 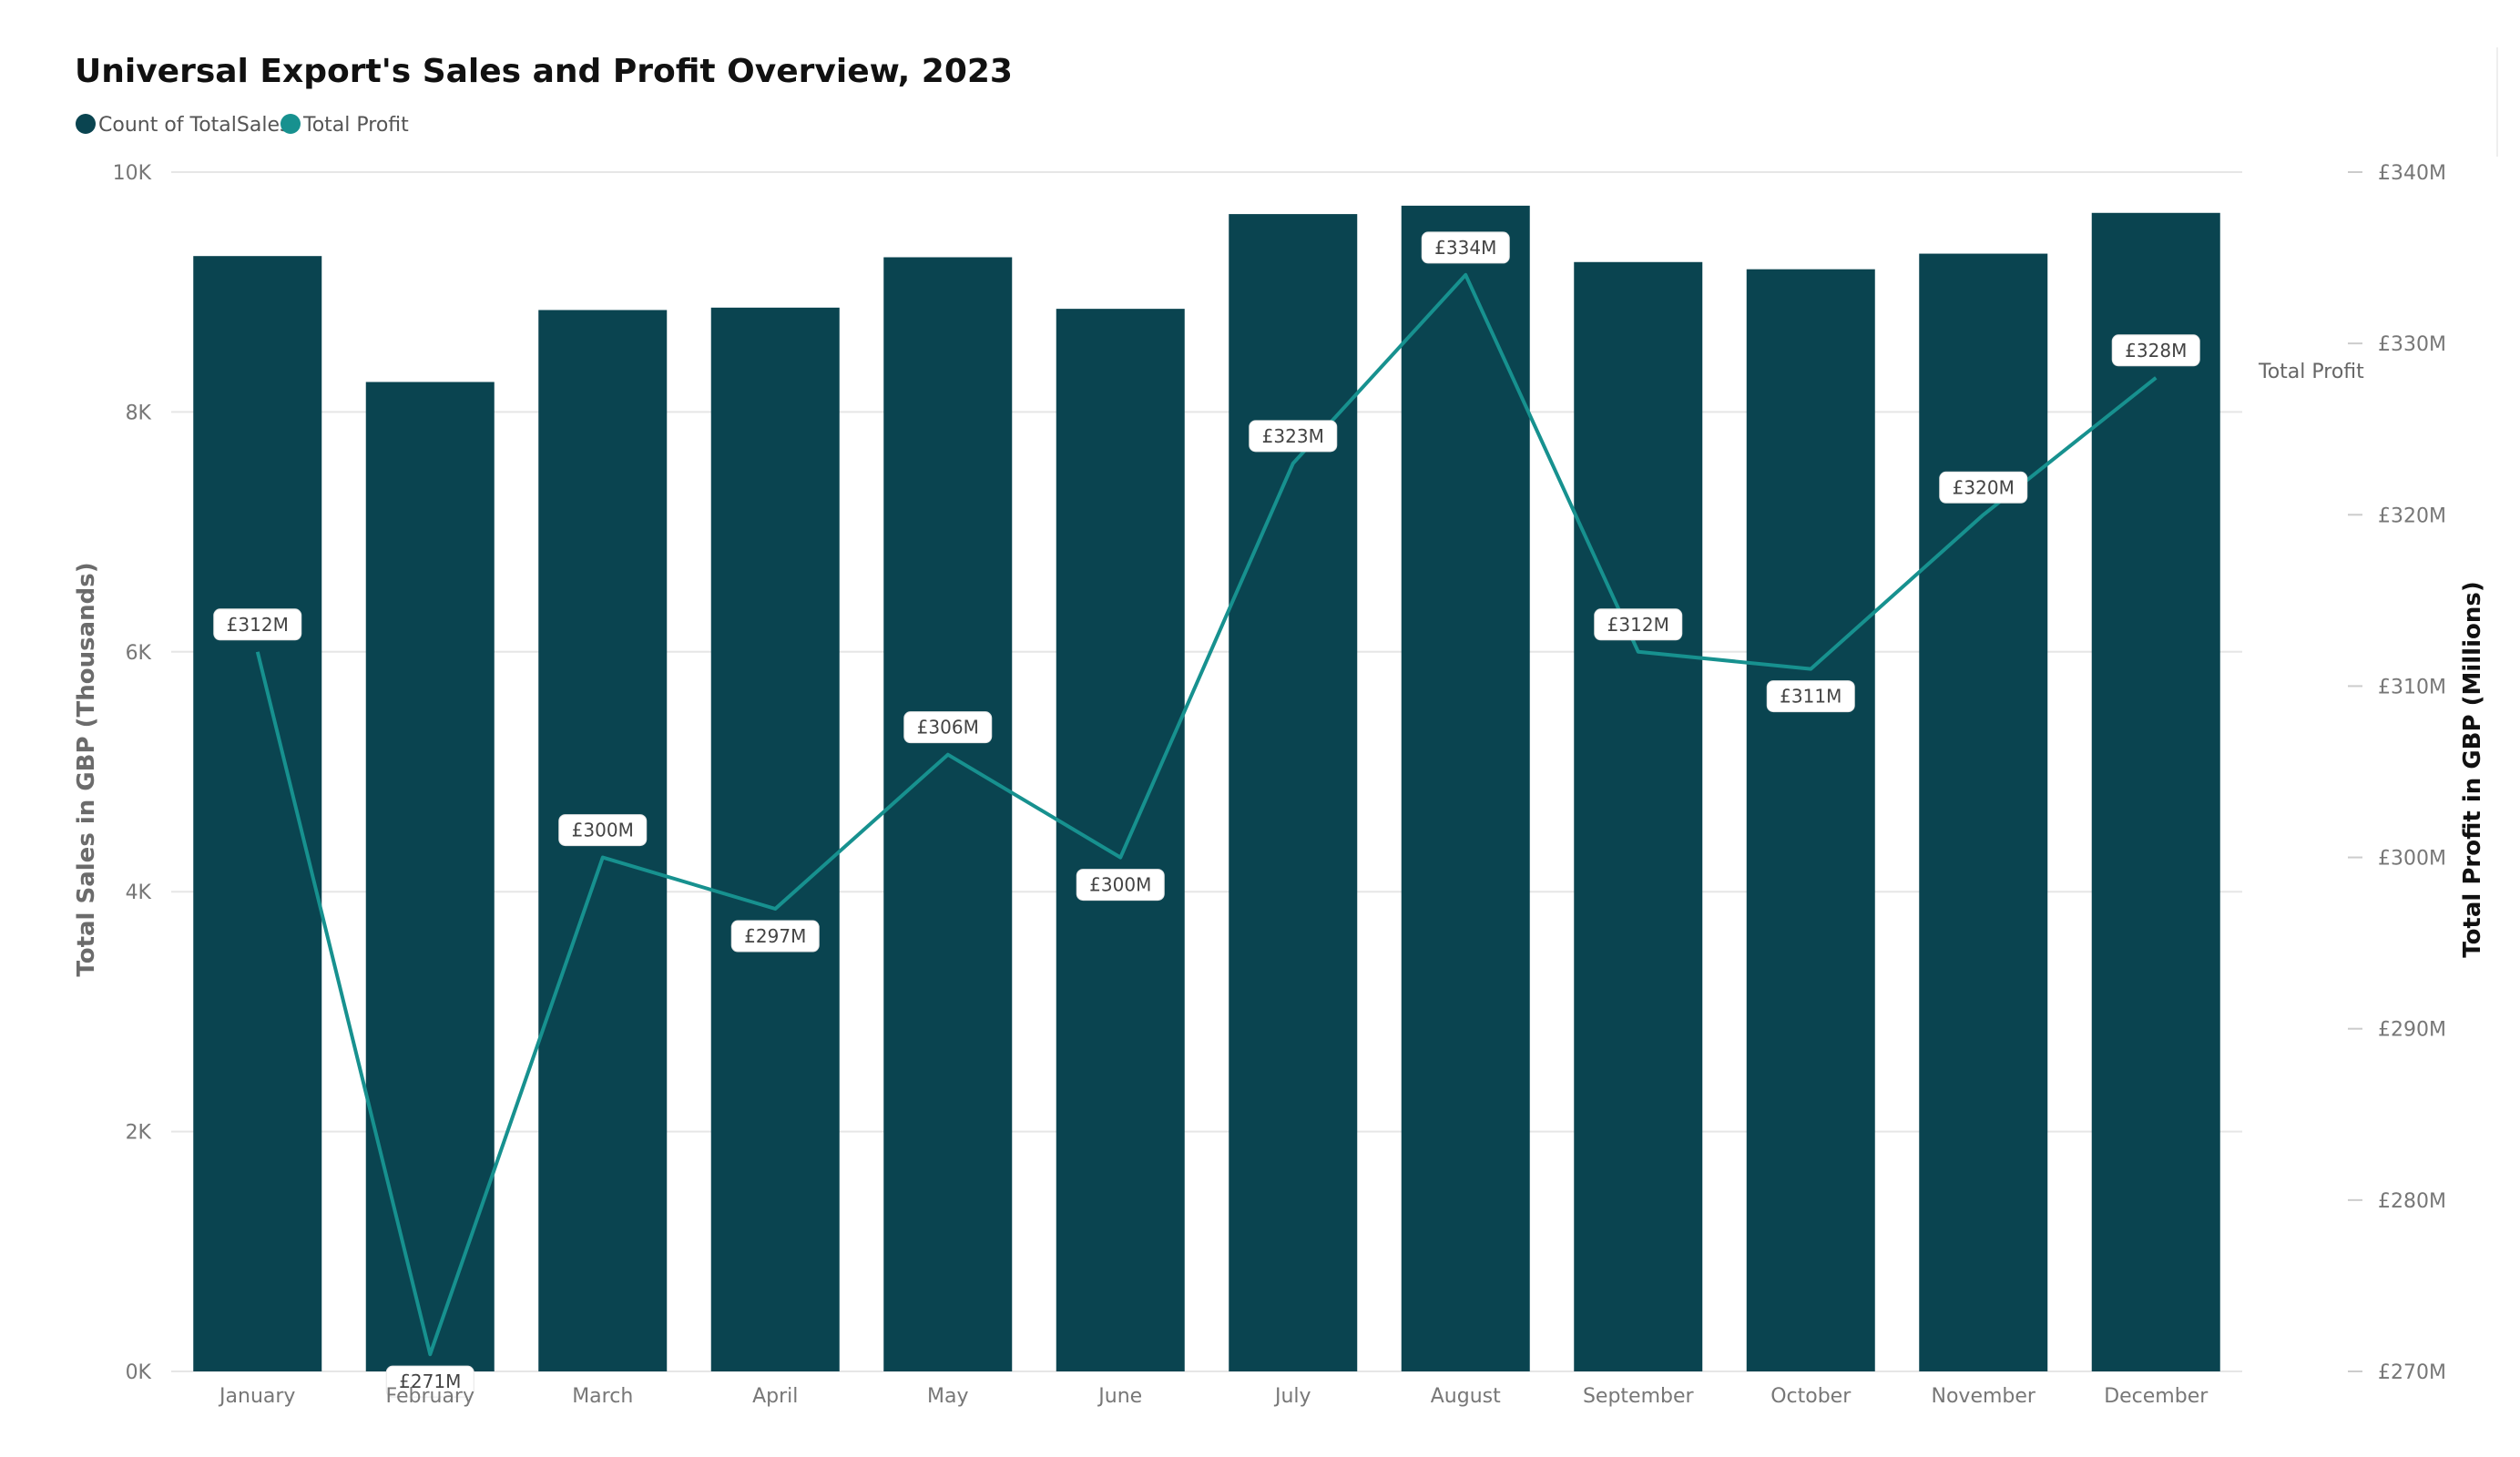 What do you see at coordinates (1466, 1397) in the screenshot?
I see `x-axis-tick-label: August` at bounding box center [1466, 1397].